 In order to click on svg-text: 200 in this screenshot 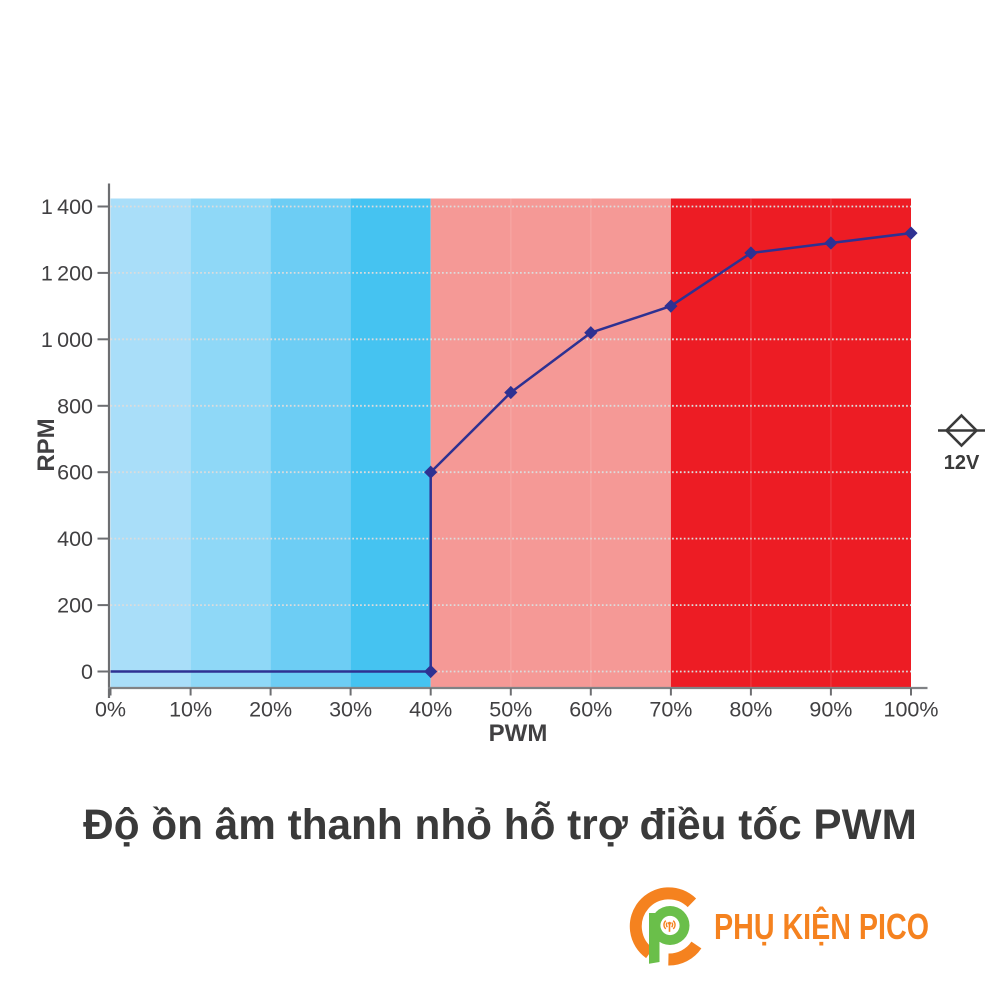, I will do `click(75, 606)`.